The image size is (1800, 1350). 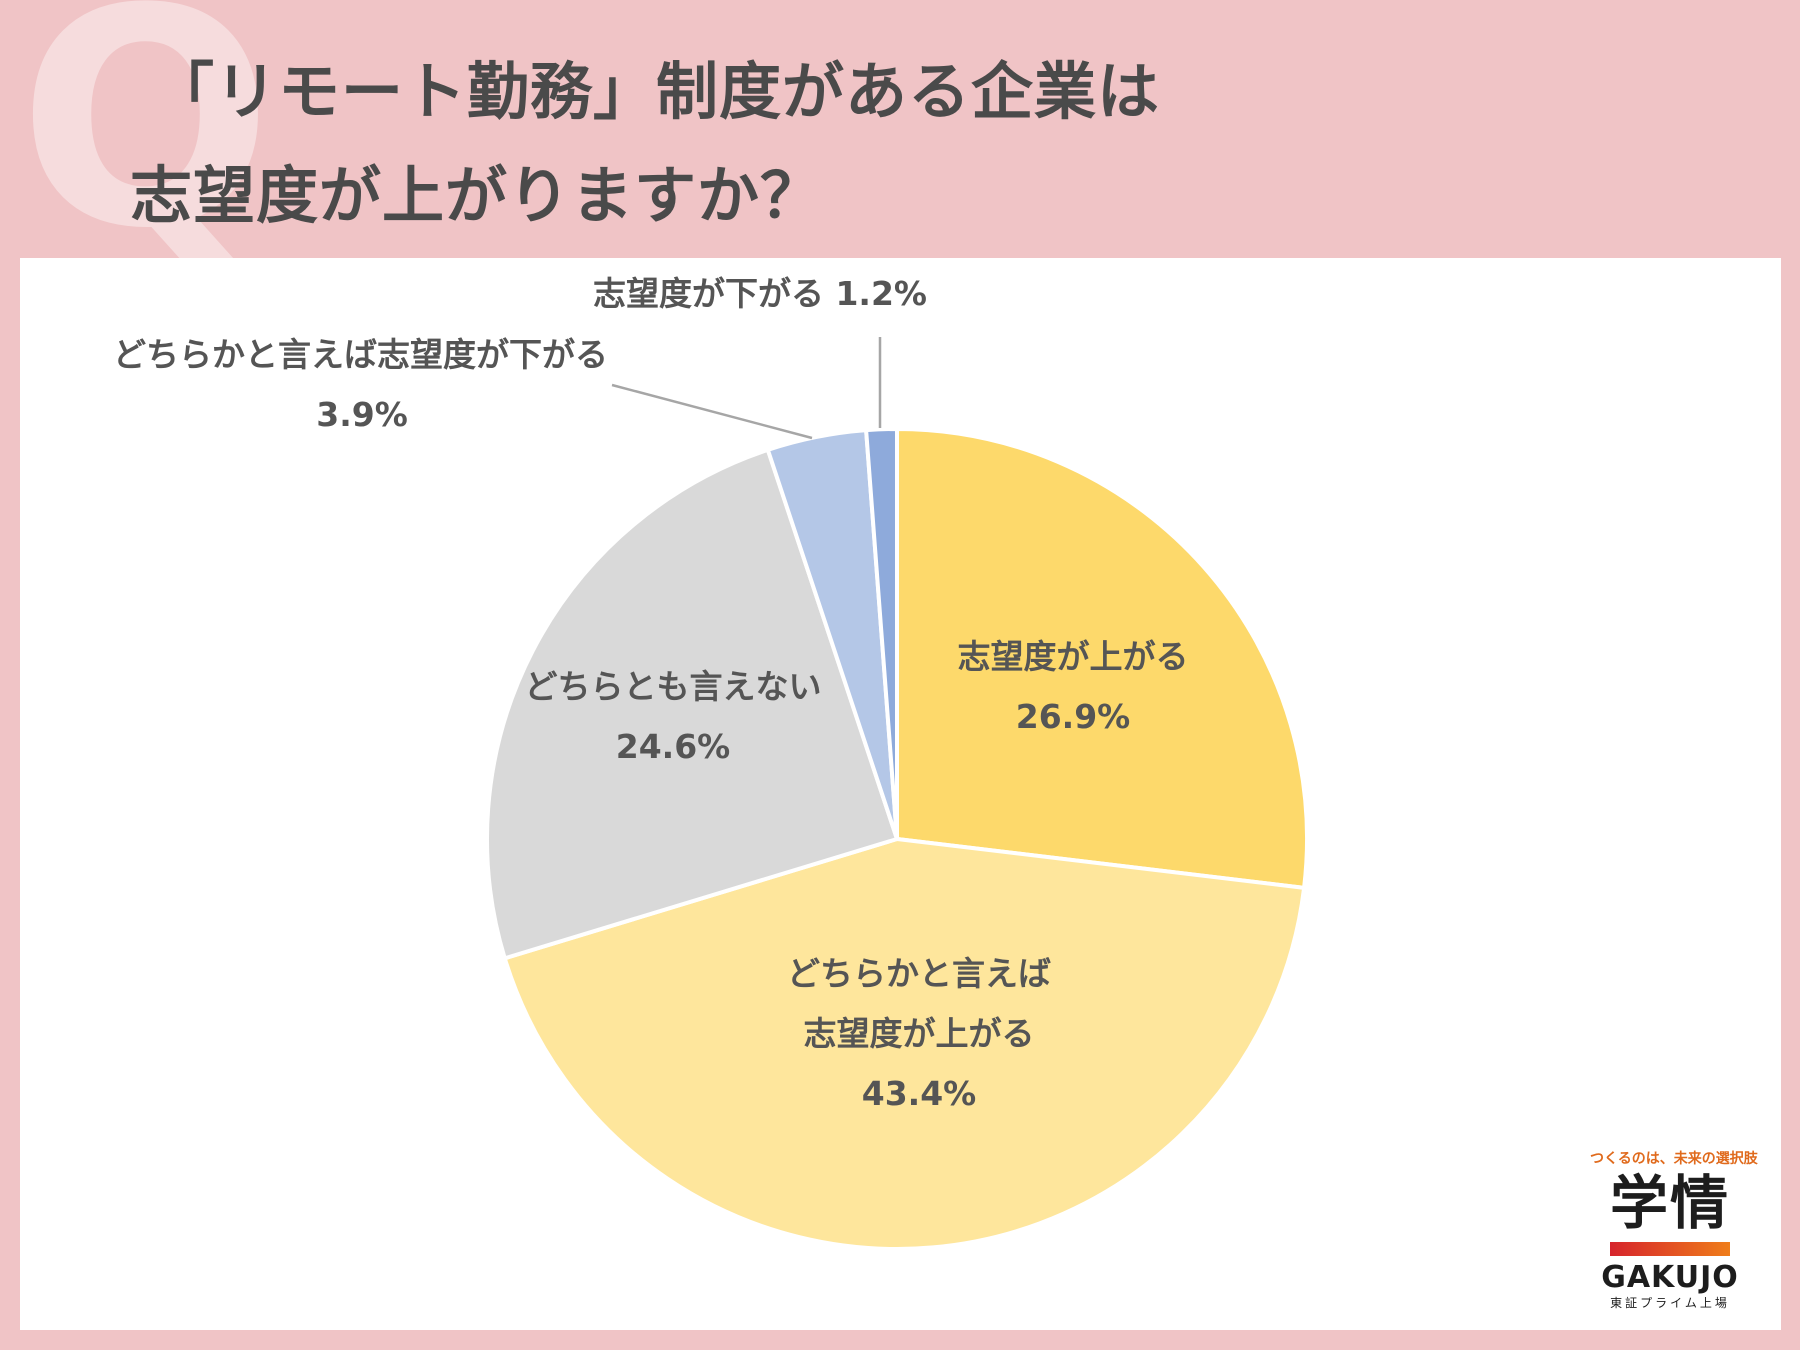 What do you see at coordinates (919, 1033) in the screenshot?
I see `slice-label-2-line-2: 志望度が上がる` at bounding box center [919, 1033].